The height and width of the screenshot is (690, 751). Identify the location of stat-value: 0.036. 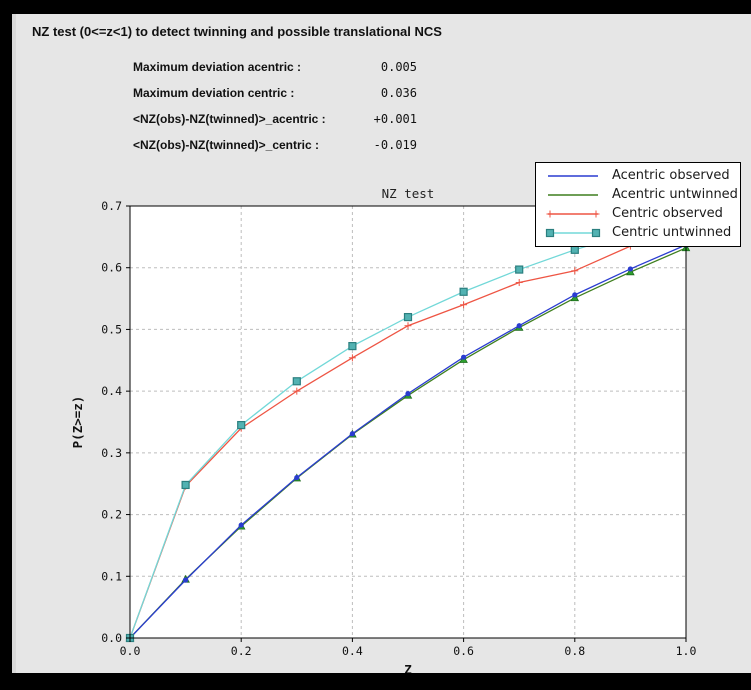
(398, 93).